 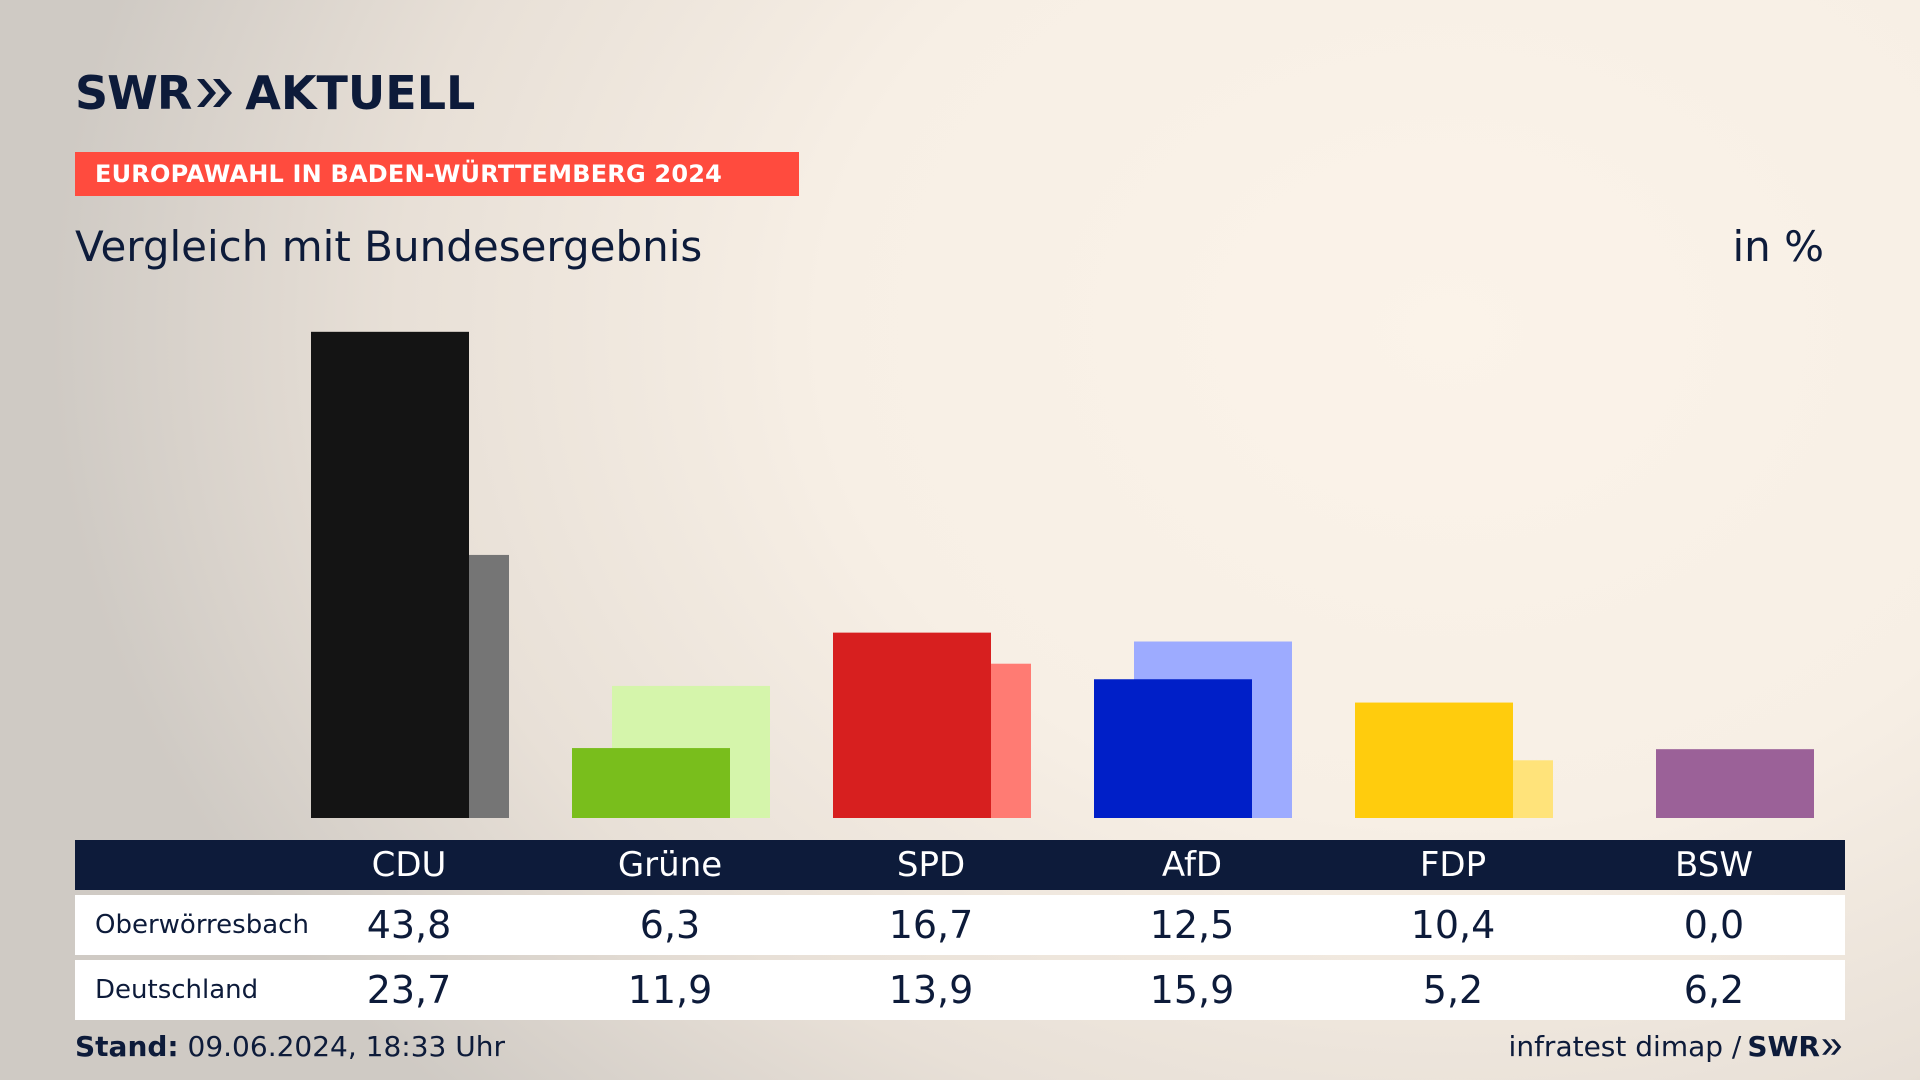 I want to click on table-cell: 0,0, so click(x=1714, y=925).